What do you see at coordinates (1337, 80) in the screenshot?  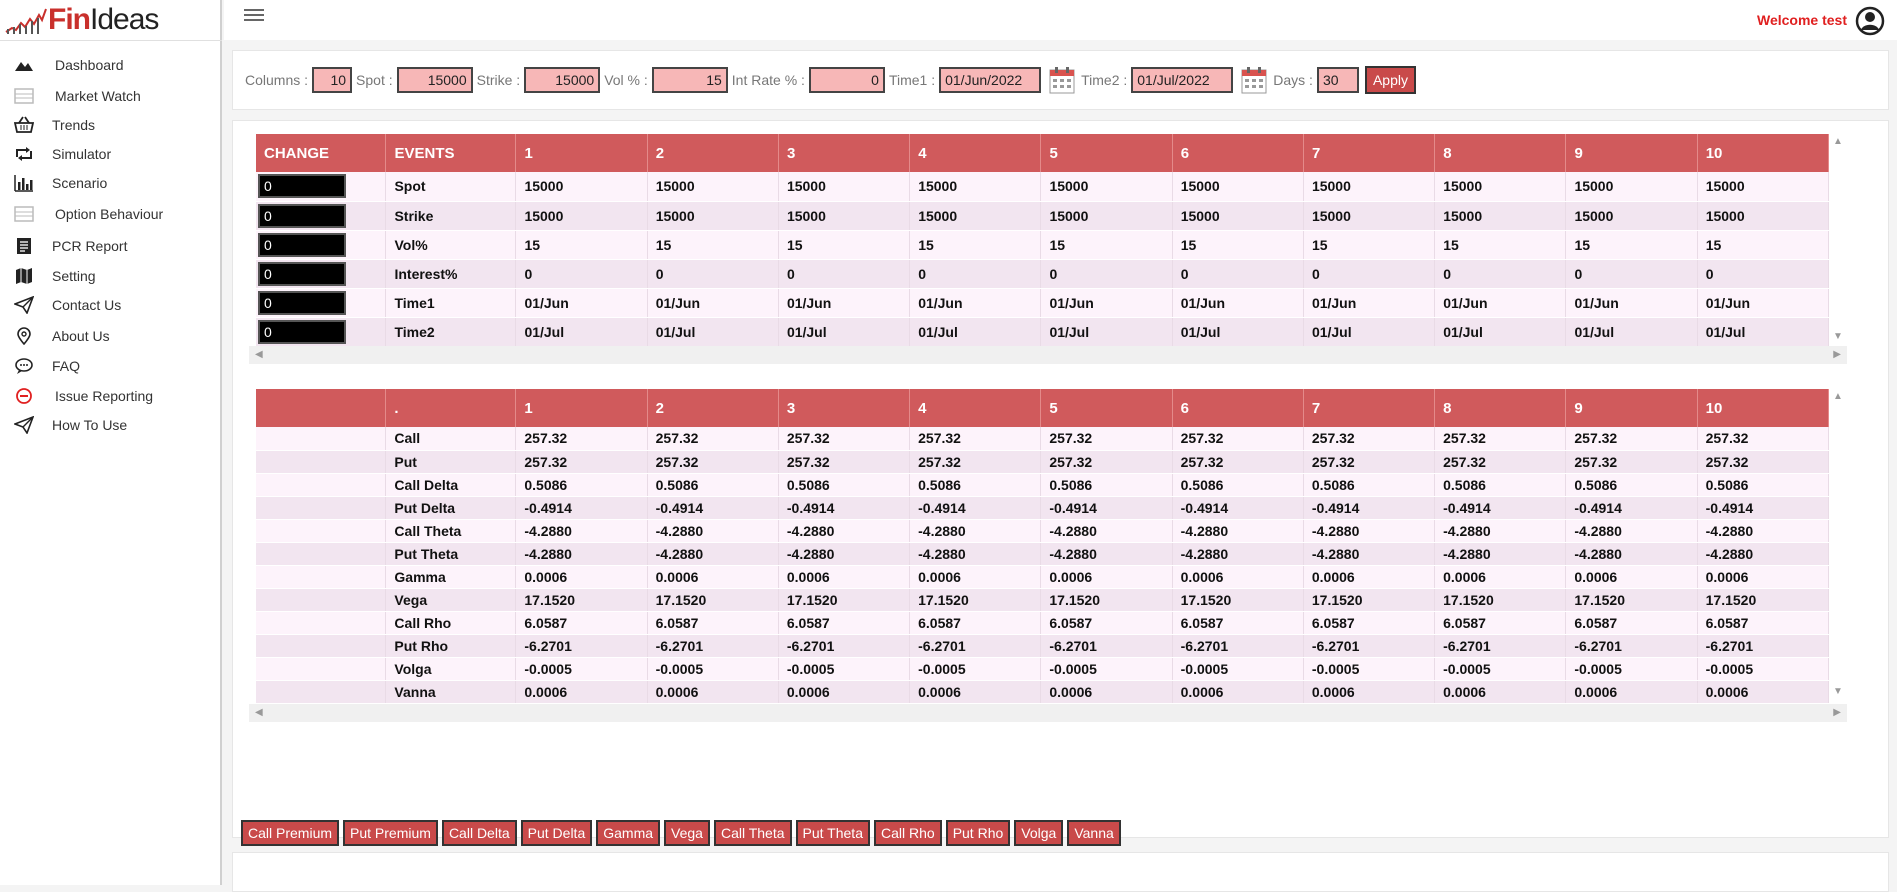 I see `days-input` at bounding box center [1337, 80].